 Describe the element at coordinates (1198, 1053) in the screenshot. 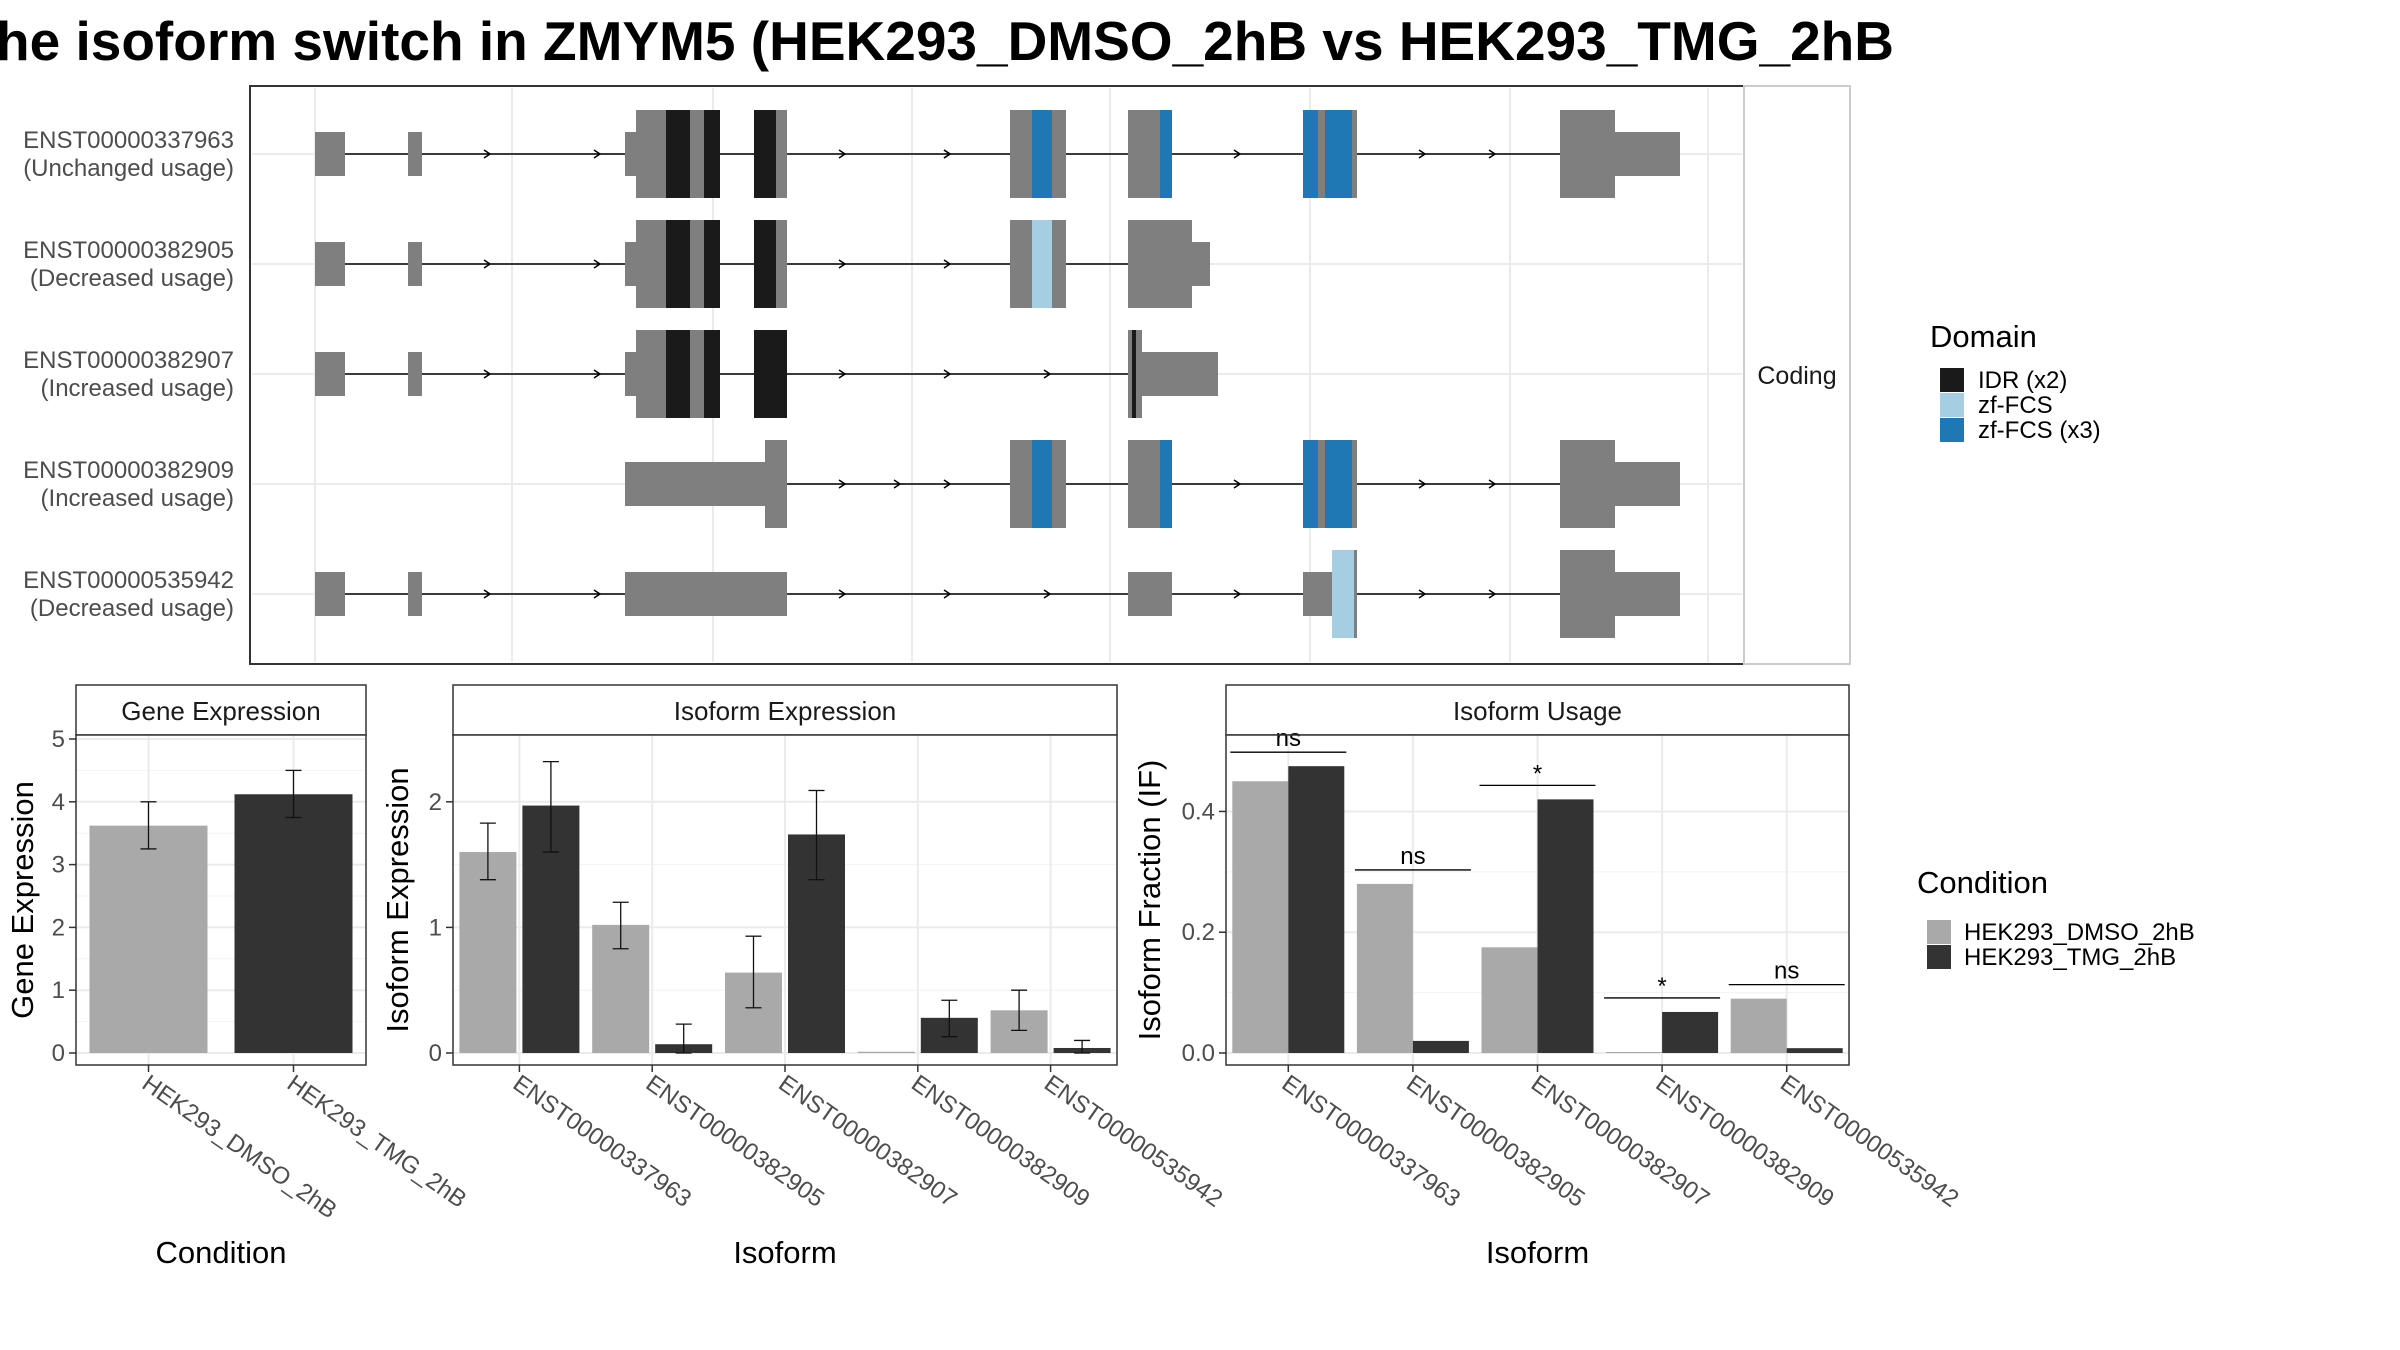

I see `y-tick-label: 0.0` at that location.